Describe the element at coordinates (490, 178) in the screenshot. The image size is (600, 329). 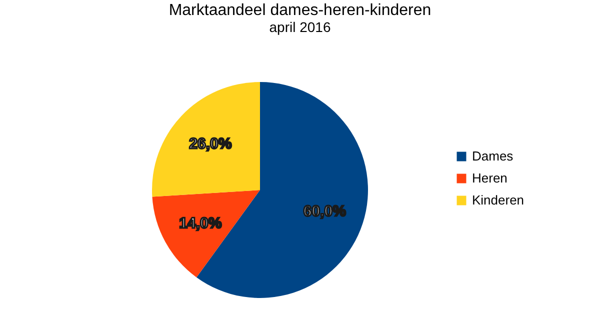
I see `legend-label: Heren` at that location.